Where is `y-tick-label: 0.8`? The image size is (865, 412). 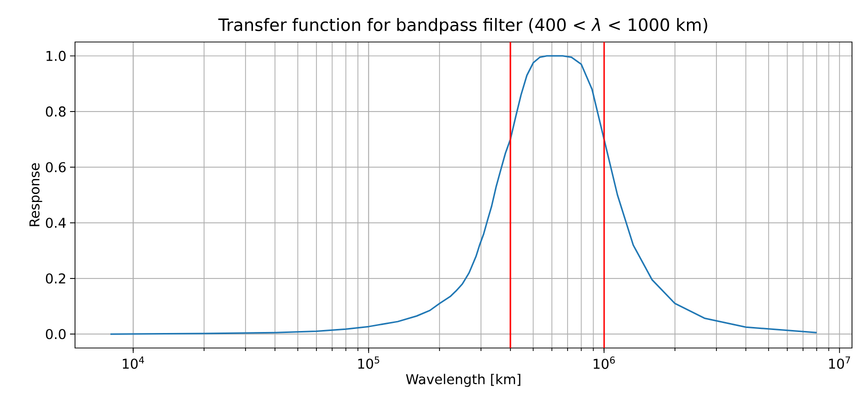
y-tick-label: 0.8 is located at coordinates (56, 111).